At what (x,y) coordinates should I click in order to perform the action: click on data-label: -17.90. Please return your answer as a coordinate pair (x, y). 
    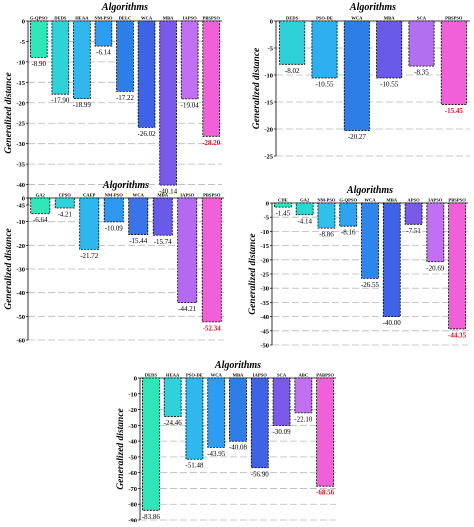
    Looking at the image, I should click on (60, 101).